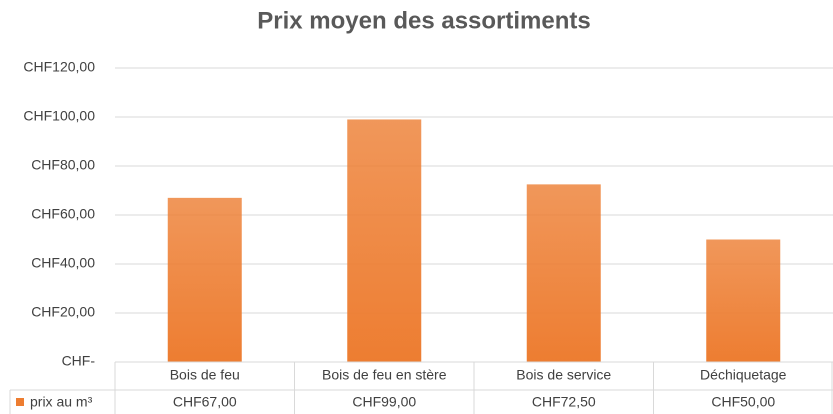  Describe the element at coordinates (79, 361) in the screenshot. I see `y-tick-label: CHF-` at that location.